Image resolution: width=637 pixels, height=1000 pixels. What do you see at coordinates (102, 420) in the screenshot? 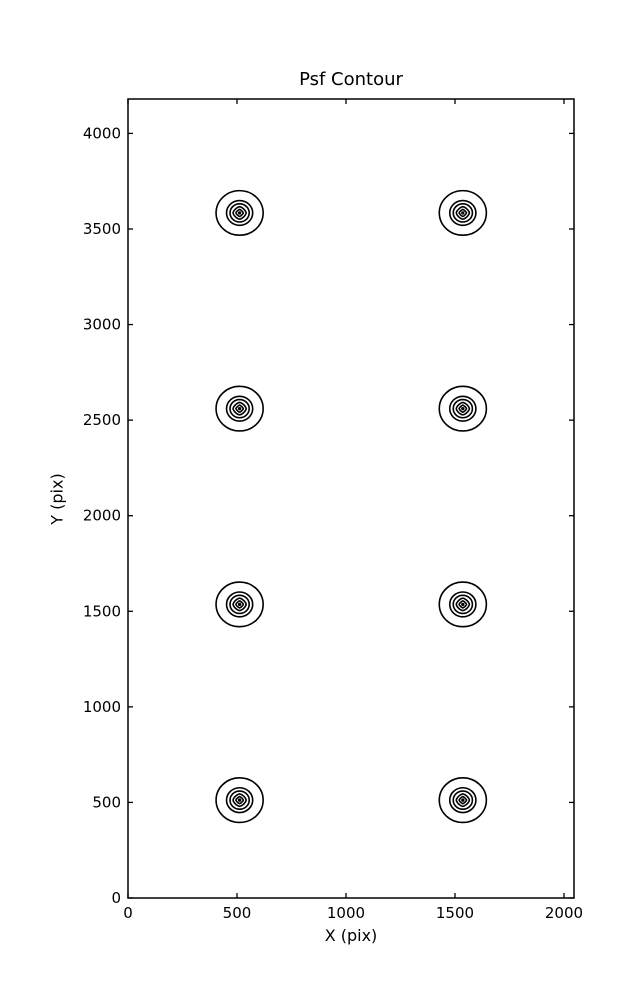
I see `y-tick-label: 2500` at bounding box center [102, 420].